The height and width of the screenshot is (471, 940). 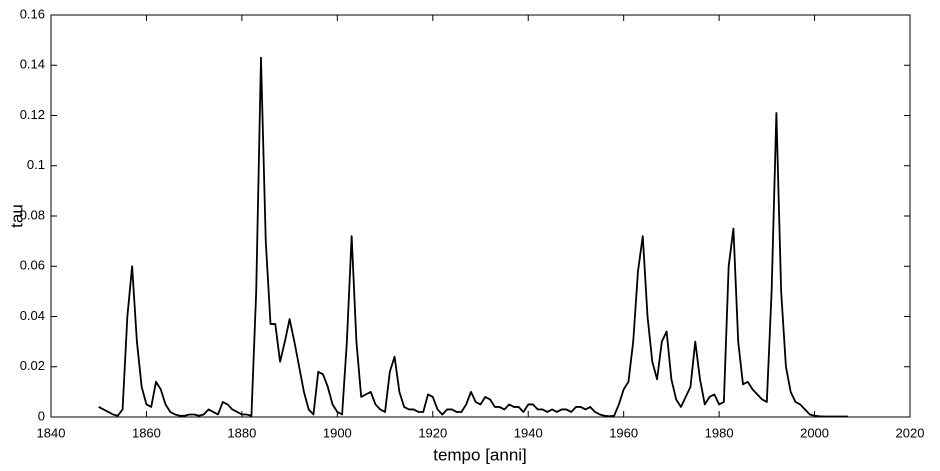 I want to click on y-tick-label: 0.08, so click(x=32, y=214).